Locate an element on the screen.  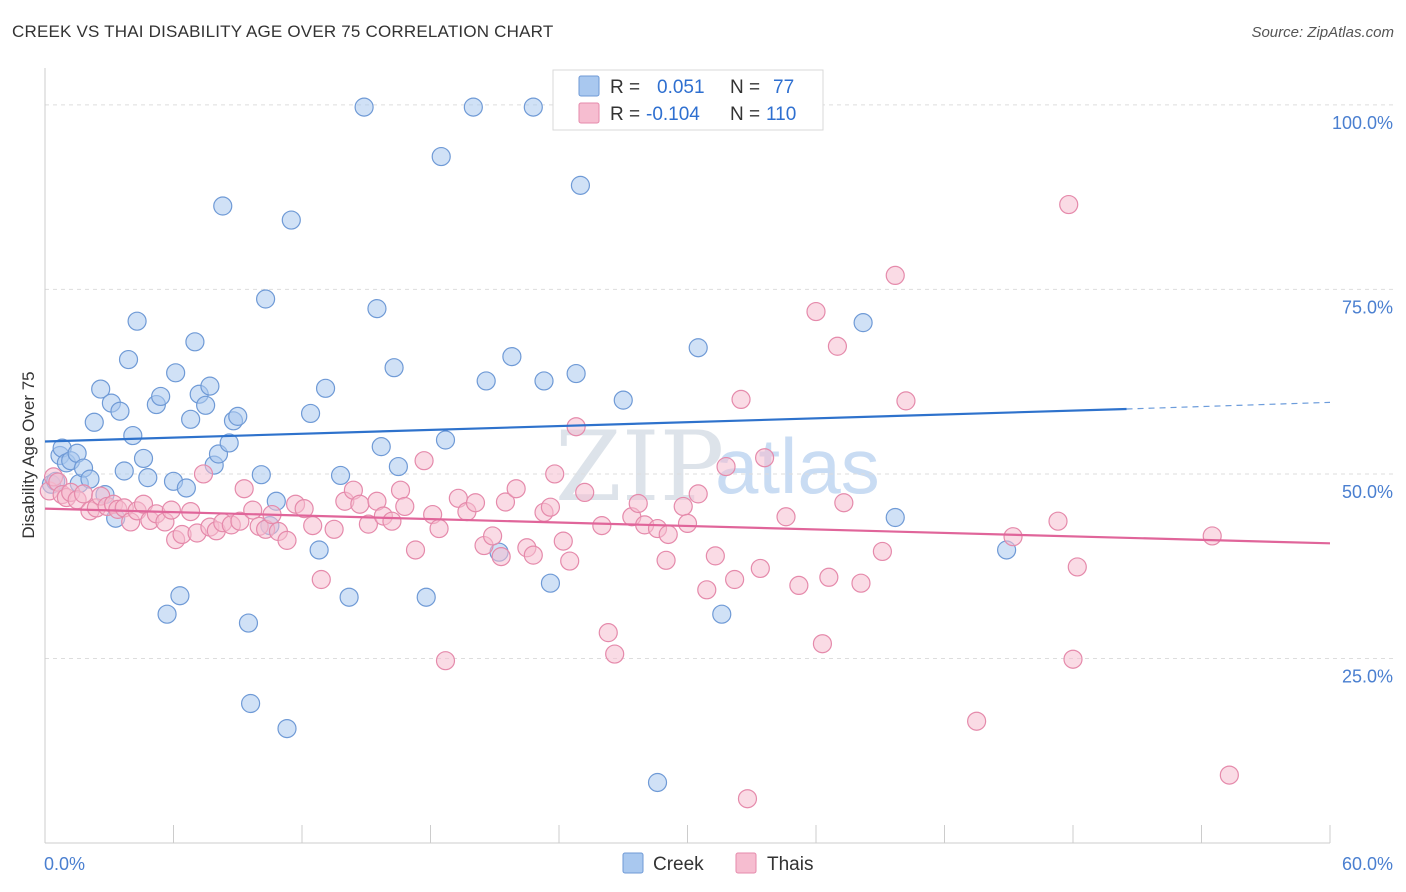
watermark-atlas: atlas is located at coordinates (797, 466).